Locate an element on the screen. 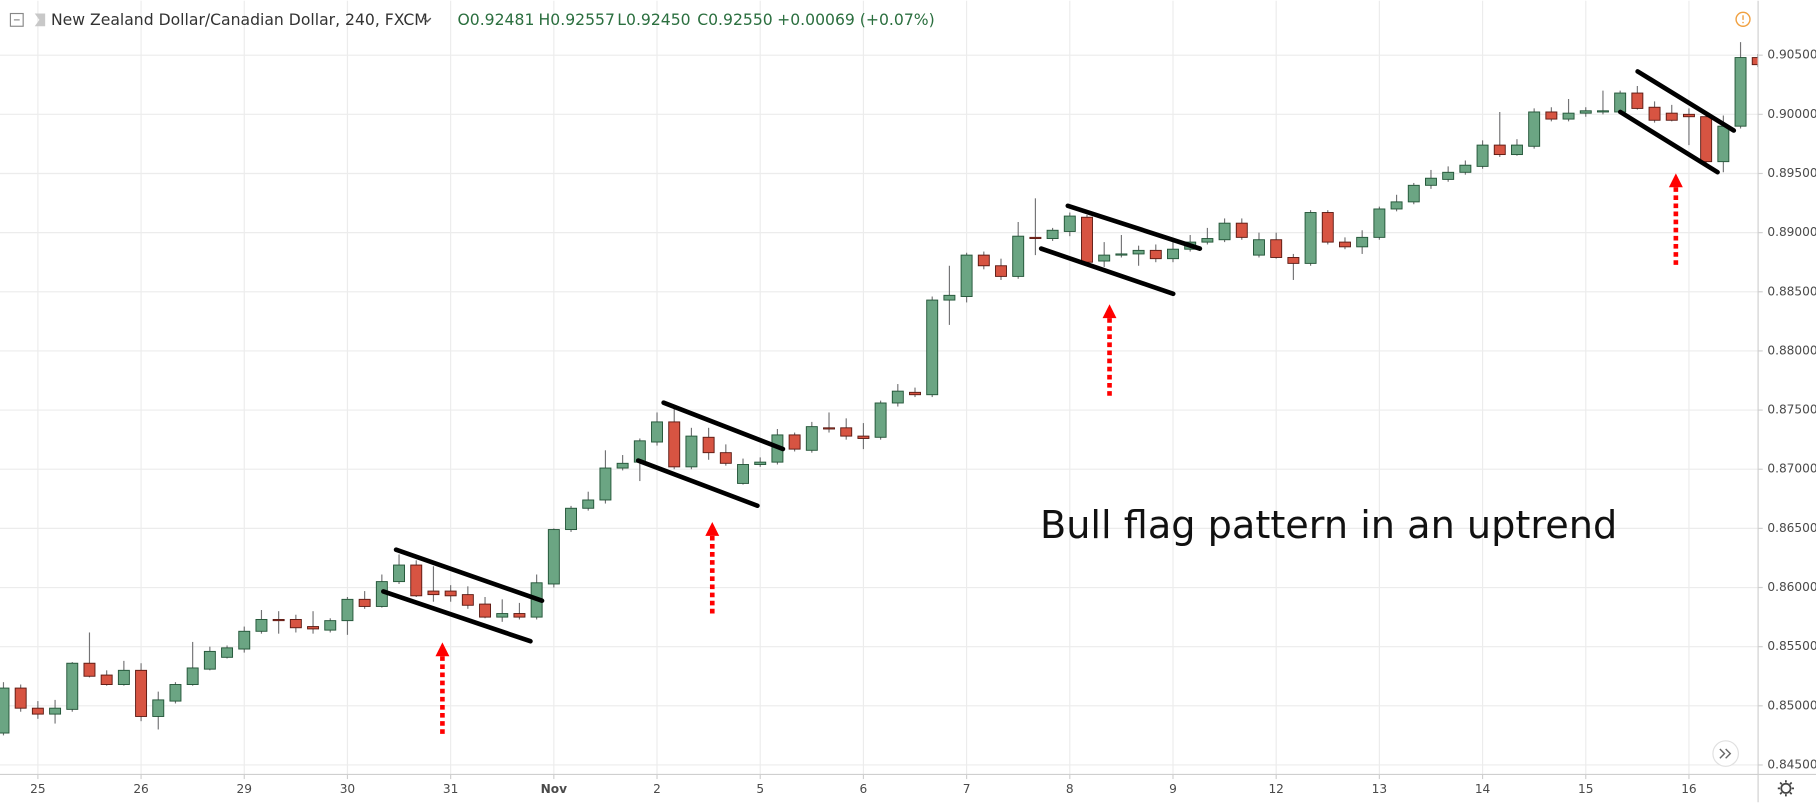 This screenshot has height=803, width=1816. y-tick-label: 0.90500 is located at coordinates (1791, 55).